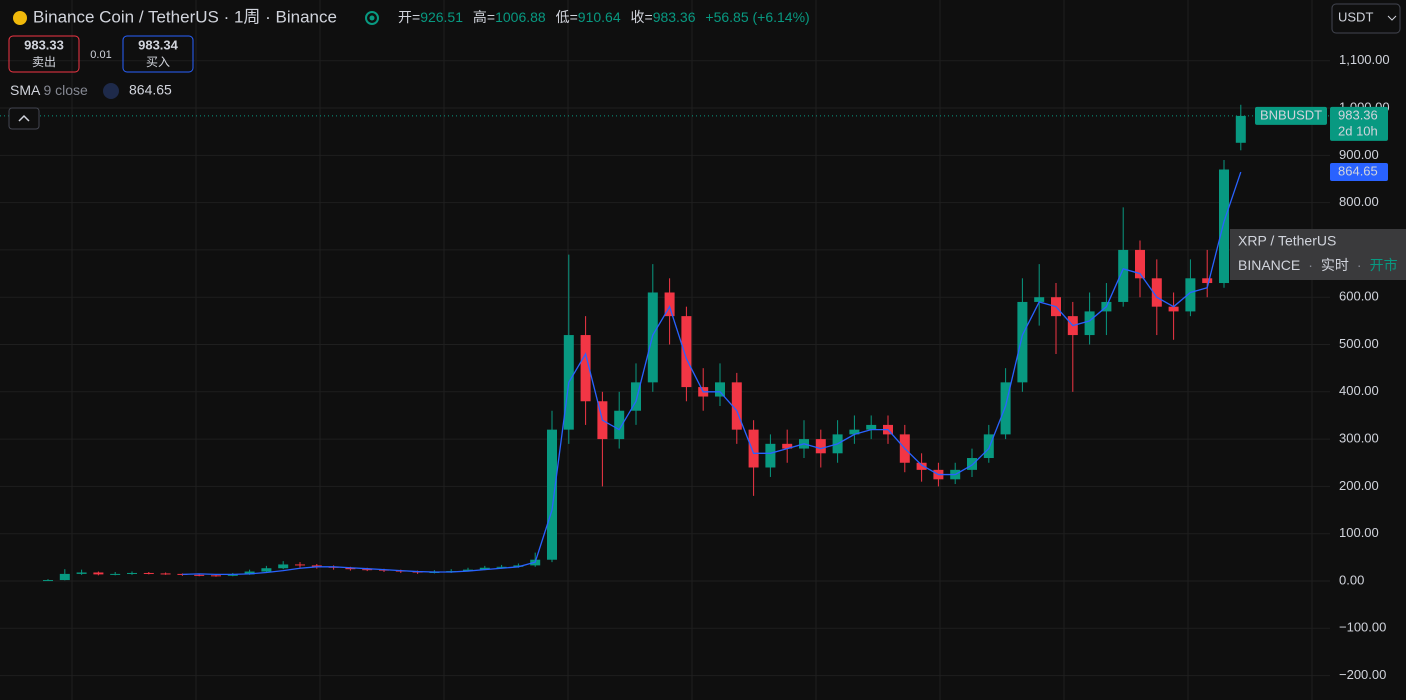 This screenshot has width=1406, height=700. I want to click on y-tick-label: 300.00, so click(1359, 438).